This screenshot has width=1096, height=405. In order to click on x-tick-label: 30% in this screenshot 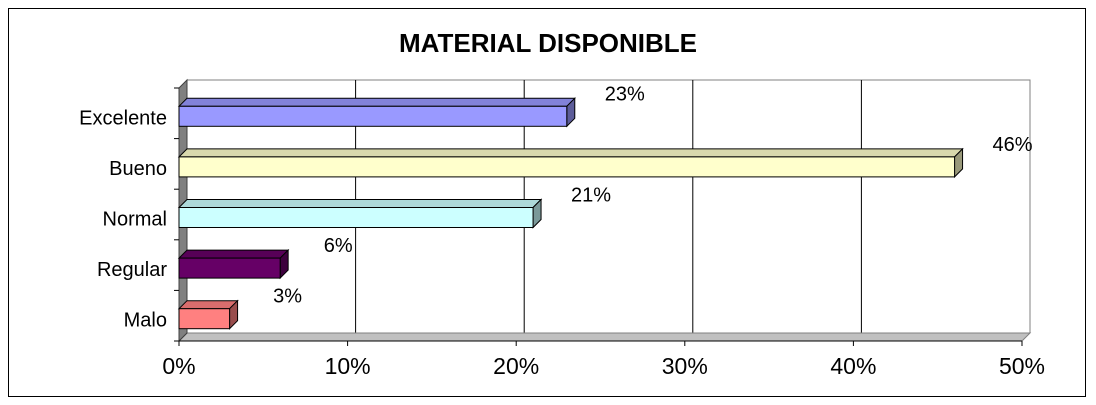, I will do `click(685, 366)`.